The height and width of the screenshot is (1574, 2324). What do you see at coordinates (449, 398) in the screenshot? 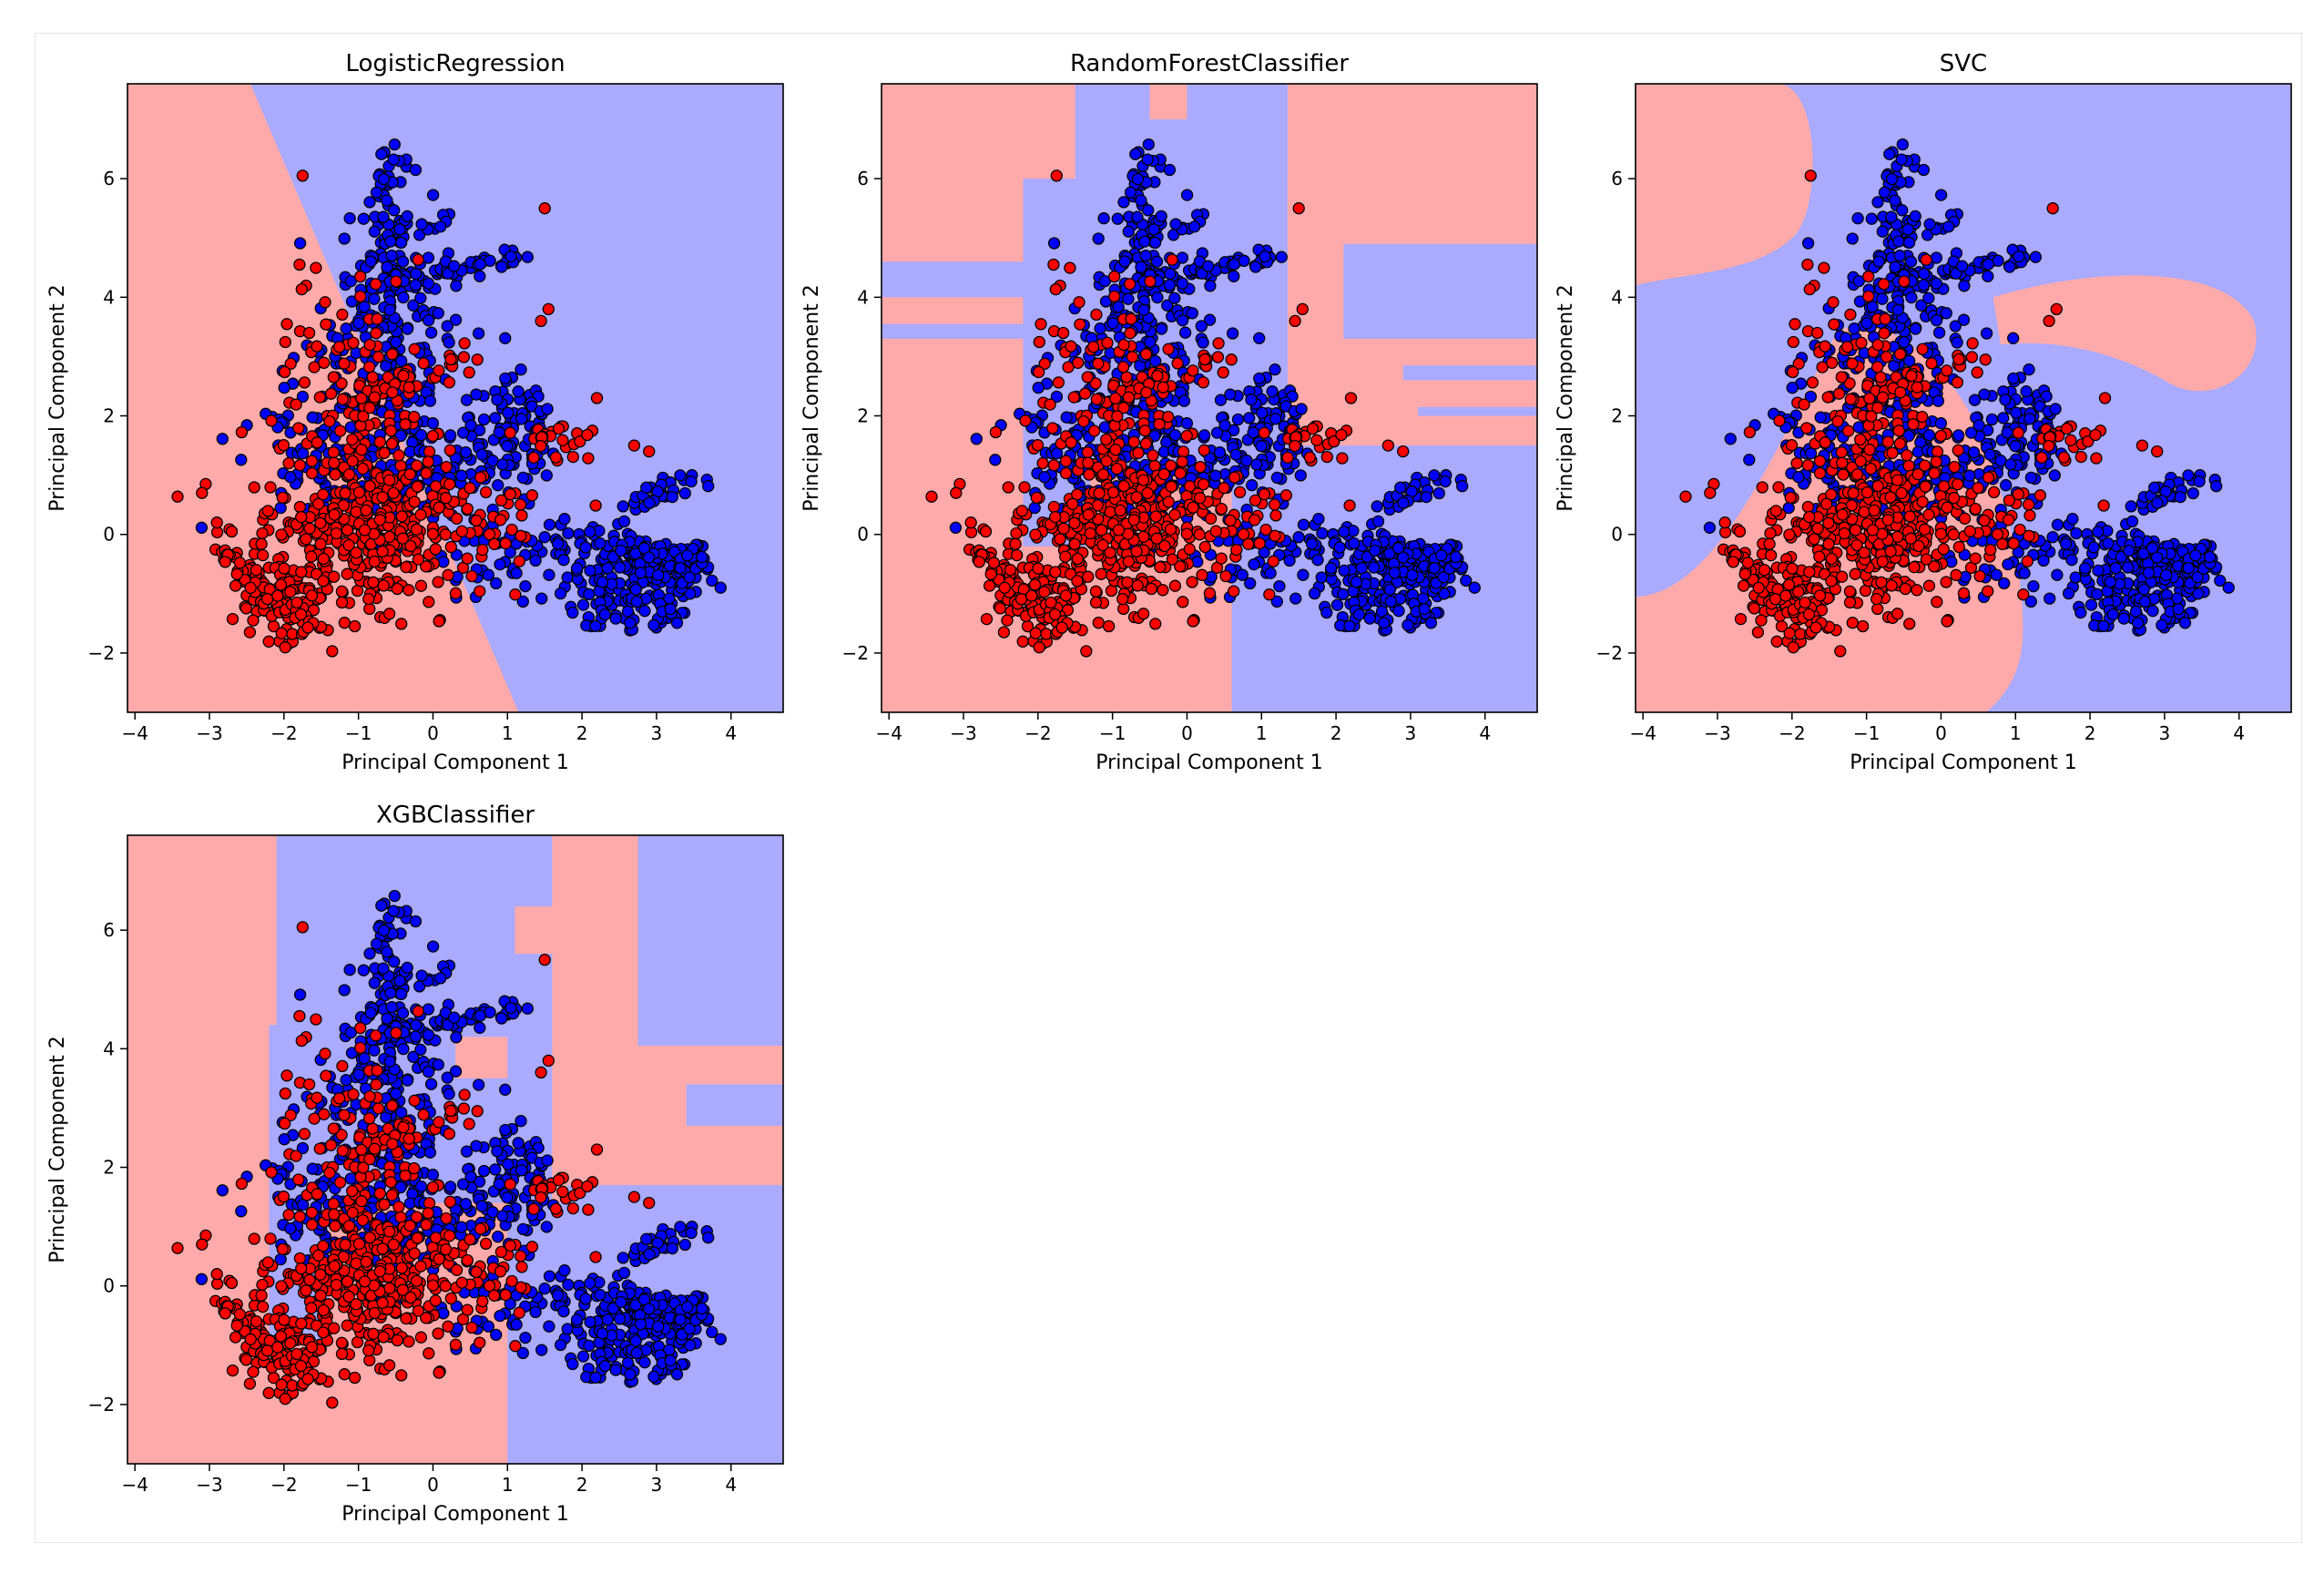
I see `scatter-points` at bounding box center [449, 398].